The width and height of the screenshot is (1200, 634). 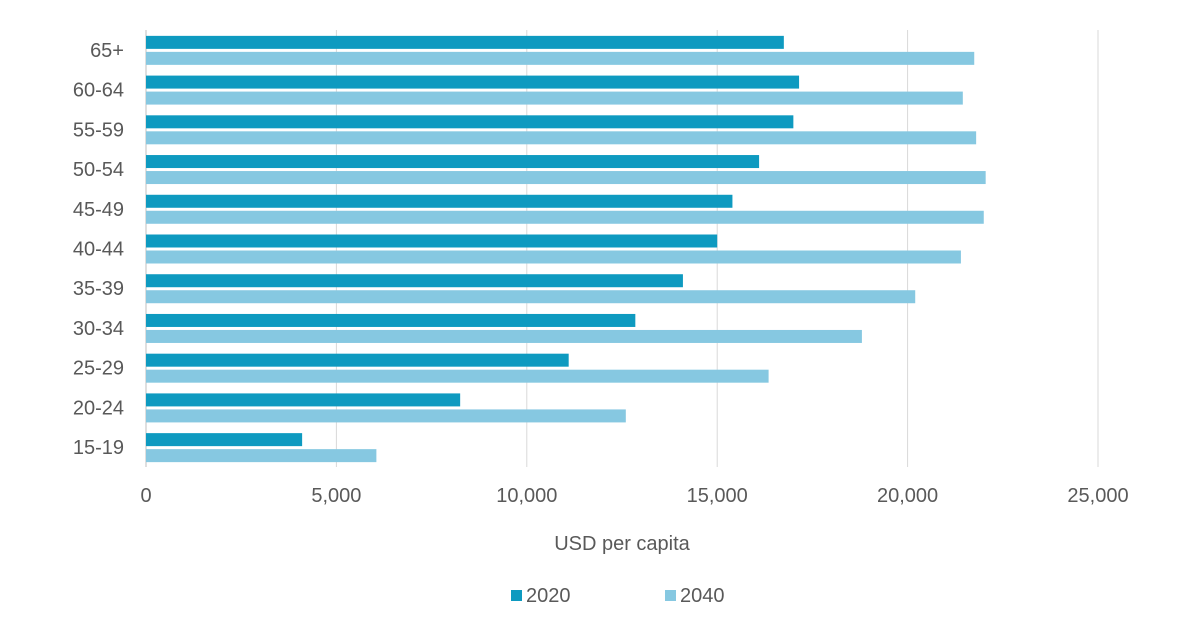 I want to click on x-tick-label: 15,000, so click(x=717, y=496).